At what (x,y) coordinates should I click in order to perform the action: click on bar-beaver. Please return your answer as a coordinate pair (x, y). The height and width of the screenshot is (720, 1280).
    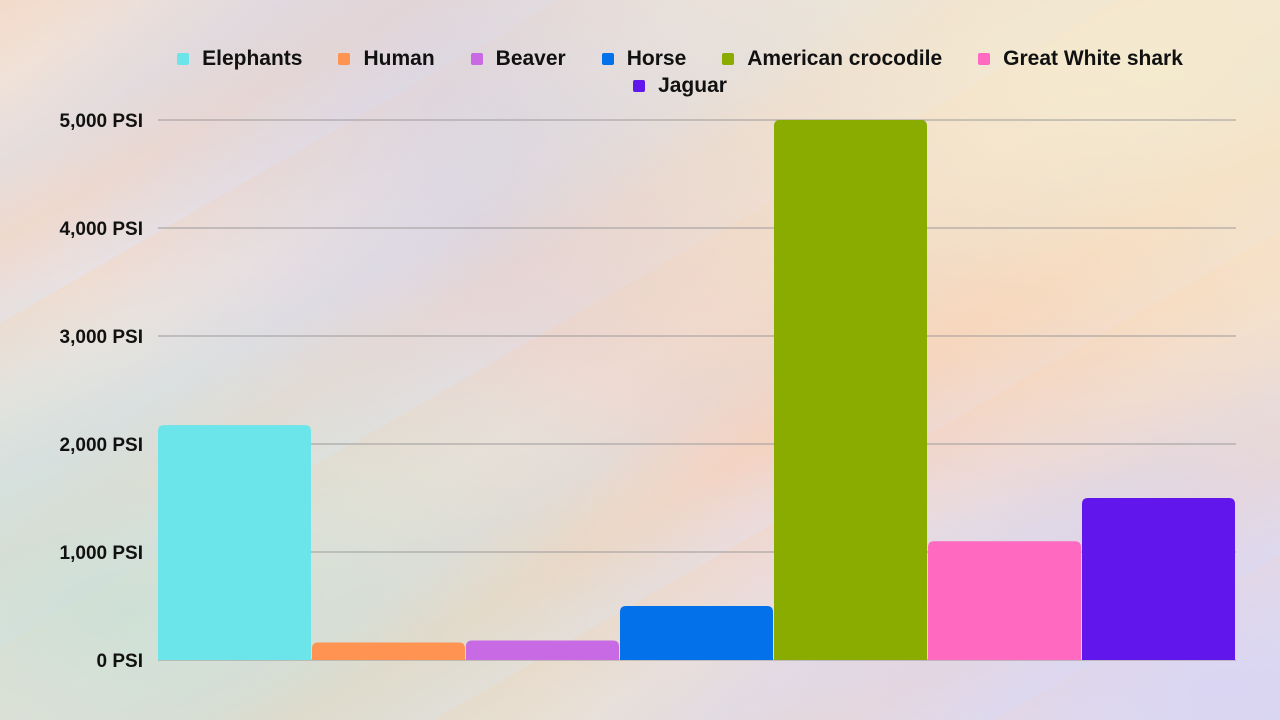
    Looking at the image, I should click on (542, 650).